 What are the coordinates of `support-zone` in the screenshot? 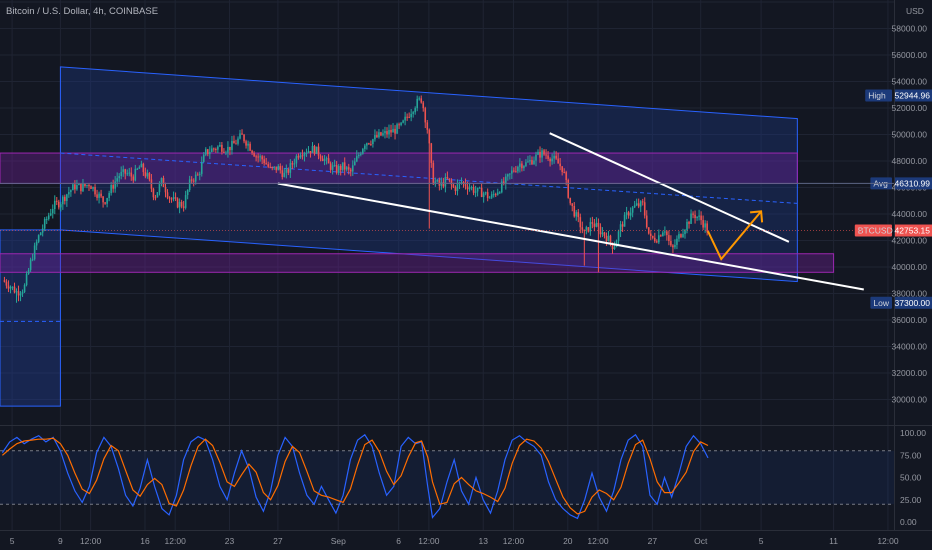 It's located at (417, 263).